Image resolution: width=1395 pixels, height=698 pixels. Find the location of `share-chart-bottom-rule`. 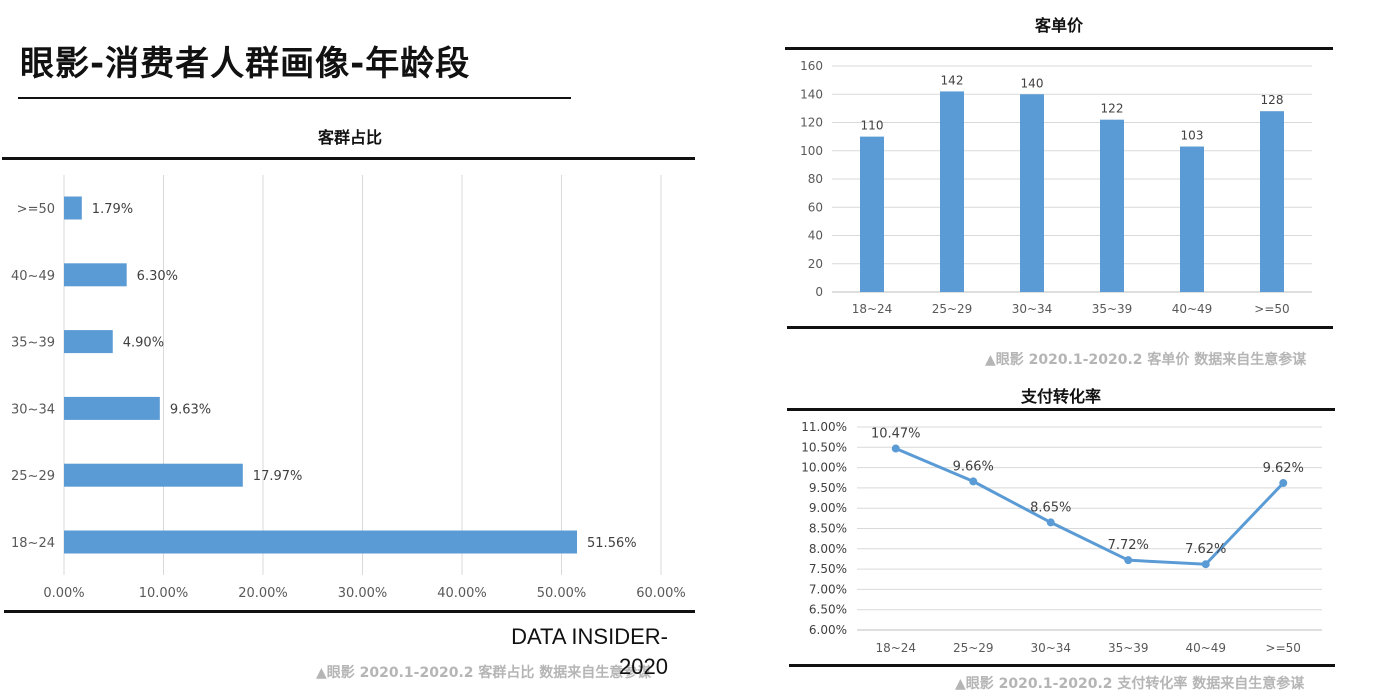

share-chart-bottom-rule is located at coordinates (349, 611).